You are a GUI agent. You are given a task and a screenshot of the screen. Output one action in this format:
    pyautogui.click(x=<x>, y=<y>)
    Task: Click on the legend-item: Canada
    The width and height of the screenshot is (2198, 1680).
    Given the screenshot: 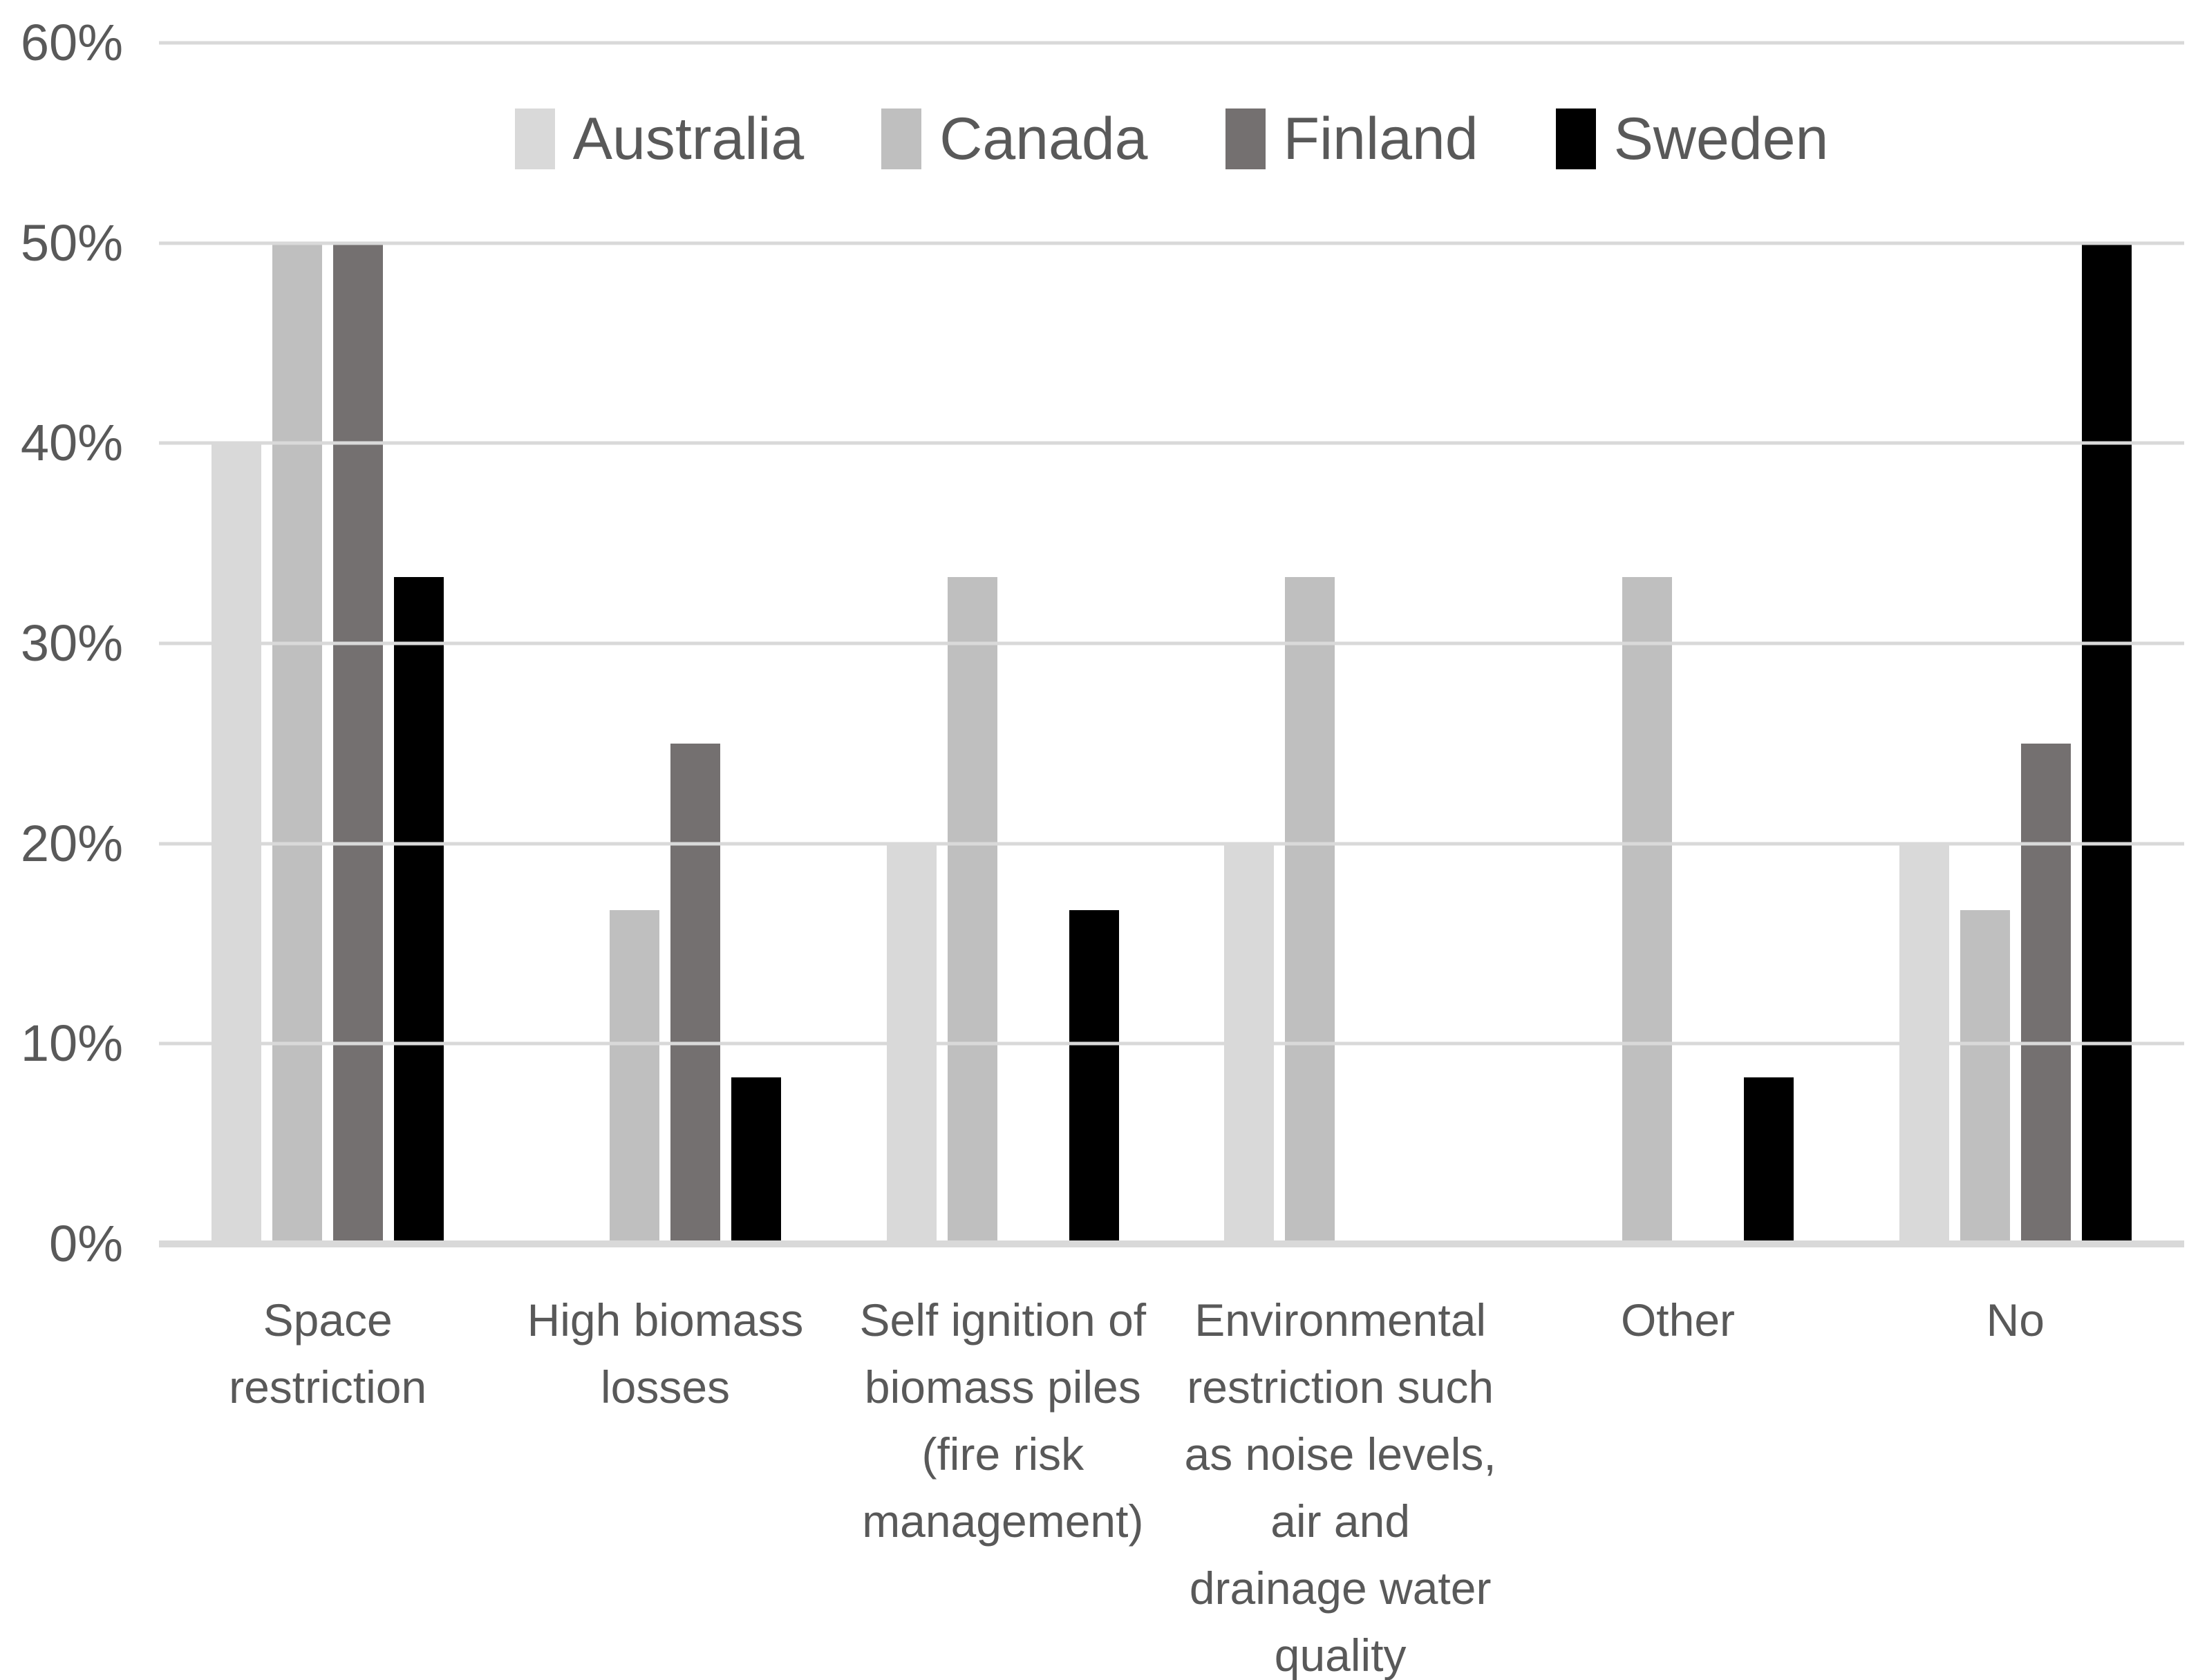 What is the action you would take?
    pyautogui.click(x=1014, y=139)
    